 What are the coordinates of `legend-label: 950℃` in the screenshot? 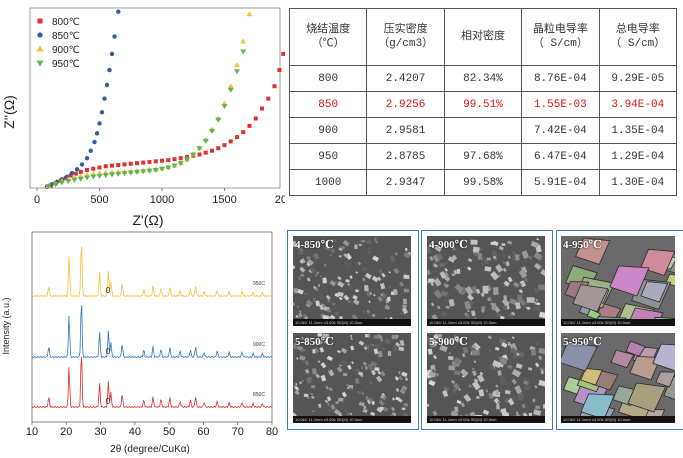 It's located at (66, 64).